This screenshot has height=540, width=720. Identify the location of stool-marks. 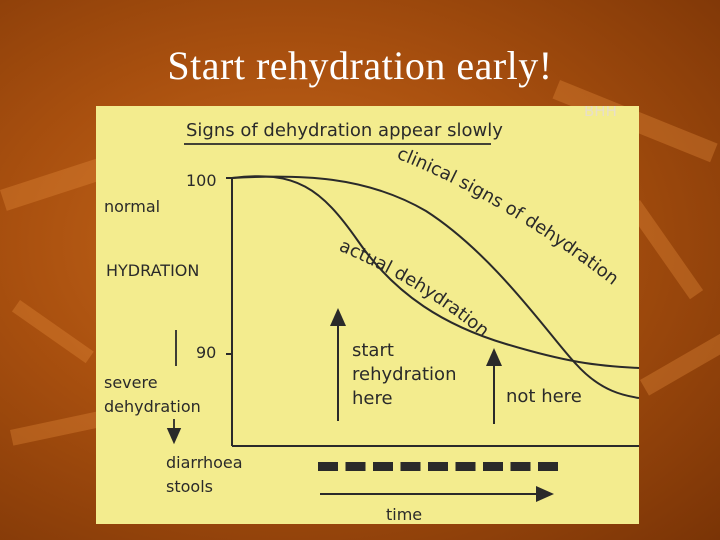
(438, 466).